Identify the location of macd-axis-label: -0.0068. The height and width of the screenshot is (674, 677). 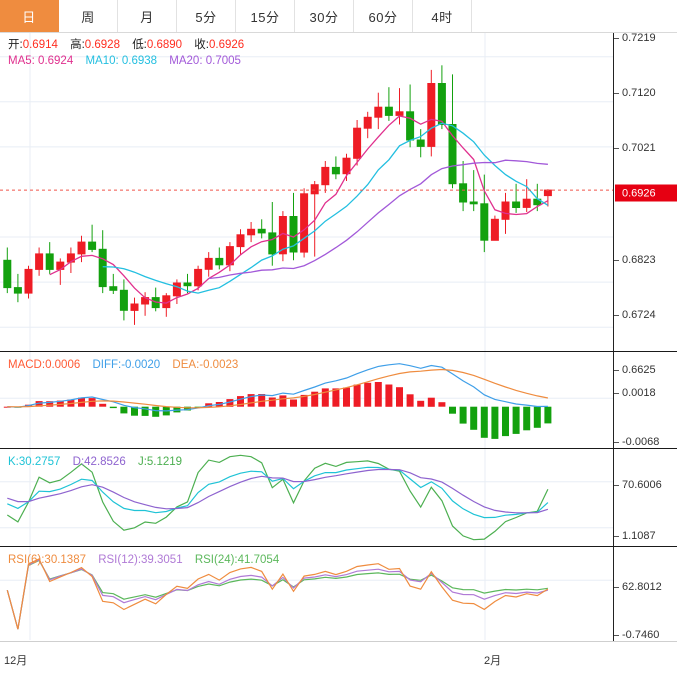
(641, 442).